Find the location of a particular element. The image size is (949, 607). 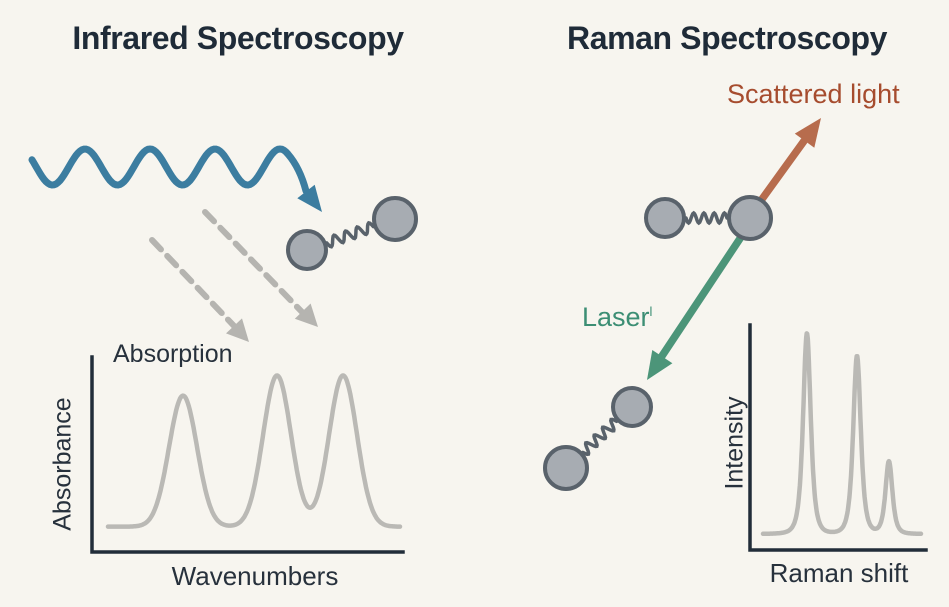

raman-panel-title: Raman Spectroscopy is located at coordinates (727, 38).